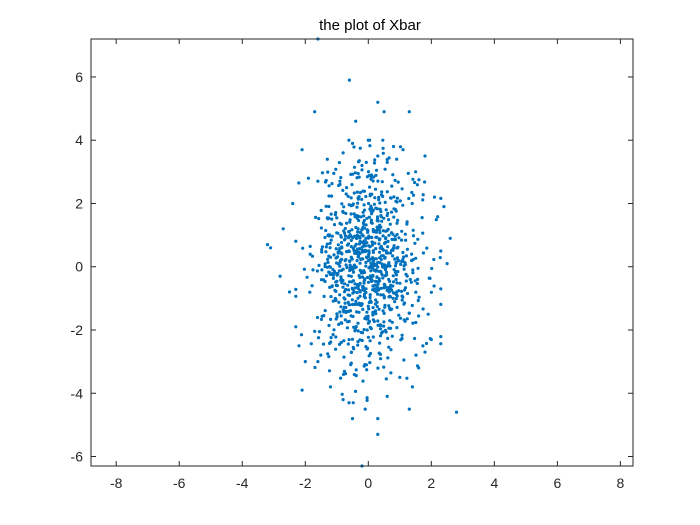 Image resolution: width=700 pixels, height=525 pixels. I want to click on y-tick-label: -4, so click(77, 393).